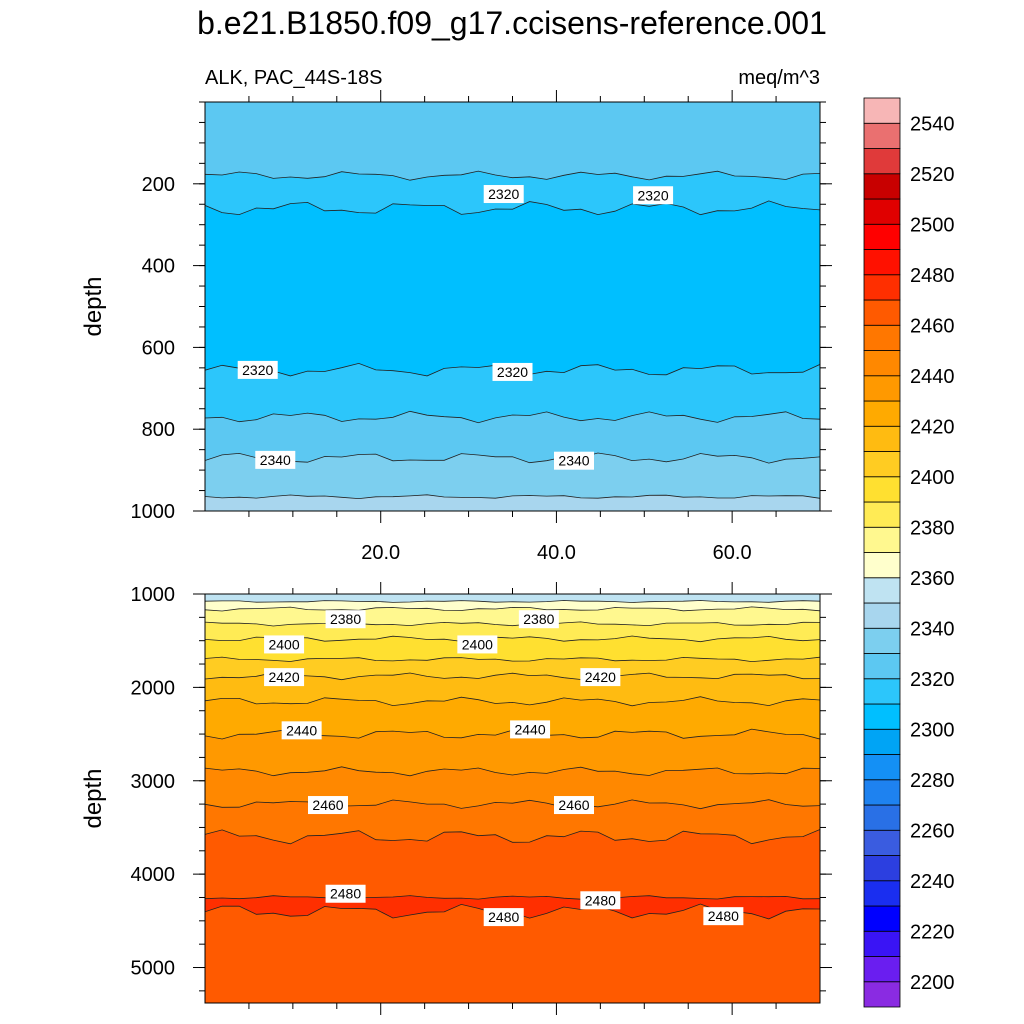 The image size is (1024, 1024). I want to click on y-tick-label: 800, so click(158, 430).